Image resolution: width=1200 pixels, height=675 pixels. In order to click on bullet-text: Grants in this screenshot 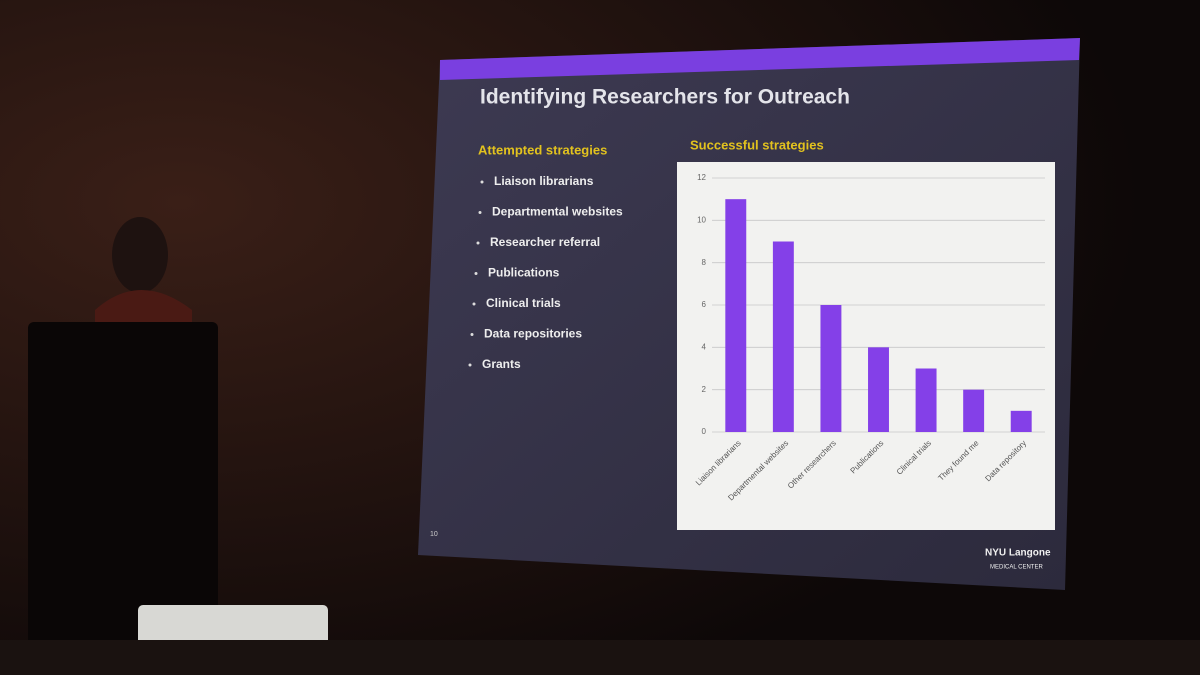, I will do `click(501, 364)`.